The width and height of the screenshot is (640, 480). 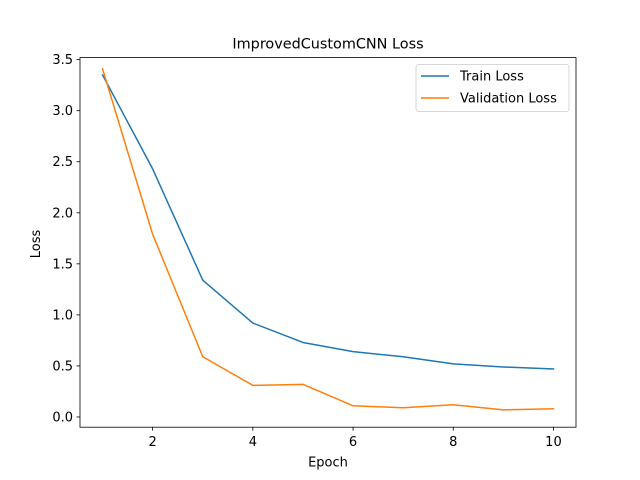 I want to click on y-tick-label: 3.5, so click(x=62, y=60).